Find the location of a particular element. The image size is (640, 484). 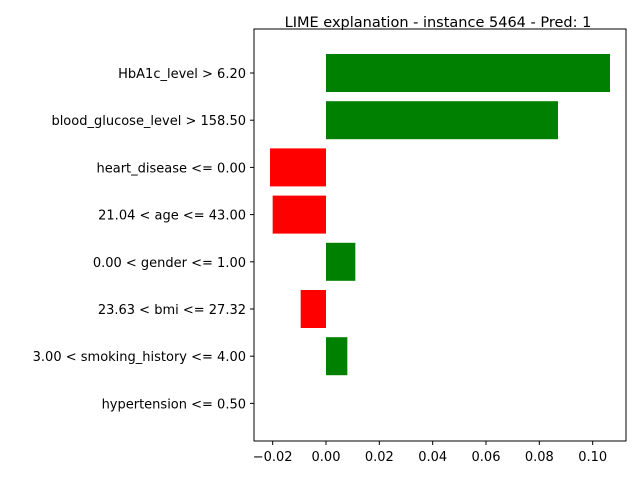

x-tick-label-1: 0.00 is located at coordinates (326, 457).